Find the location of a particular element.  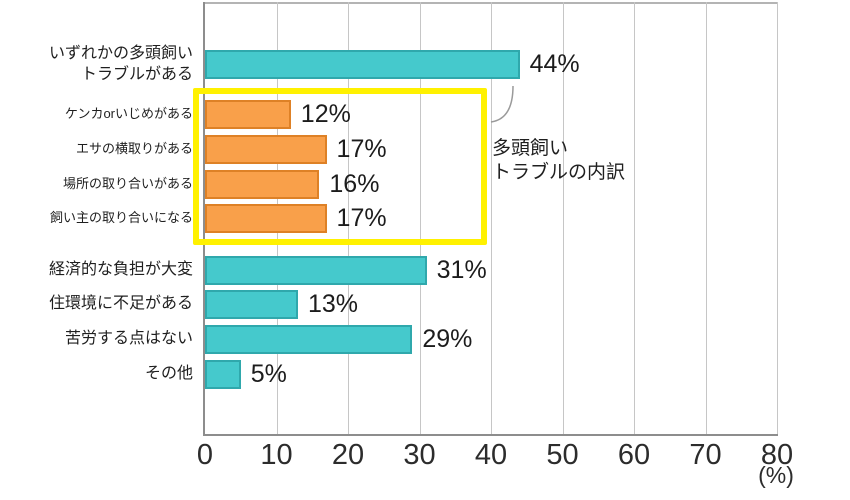

breakdown-highlight-box is located at coordinates (340, 166).